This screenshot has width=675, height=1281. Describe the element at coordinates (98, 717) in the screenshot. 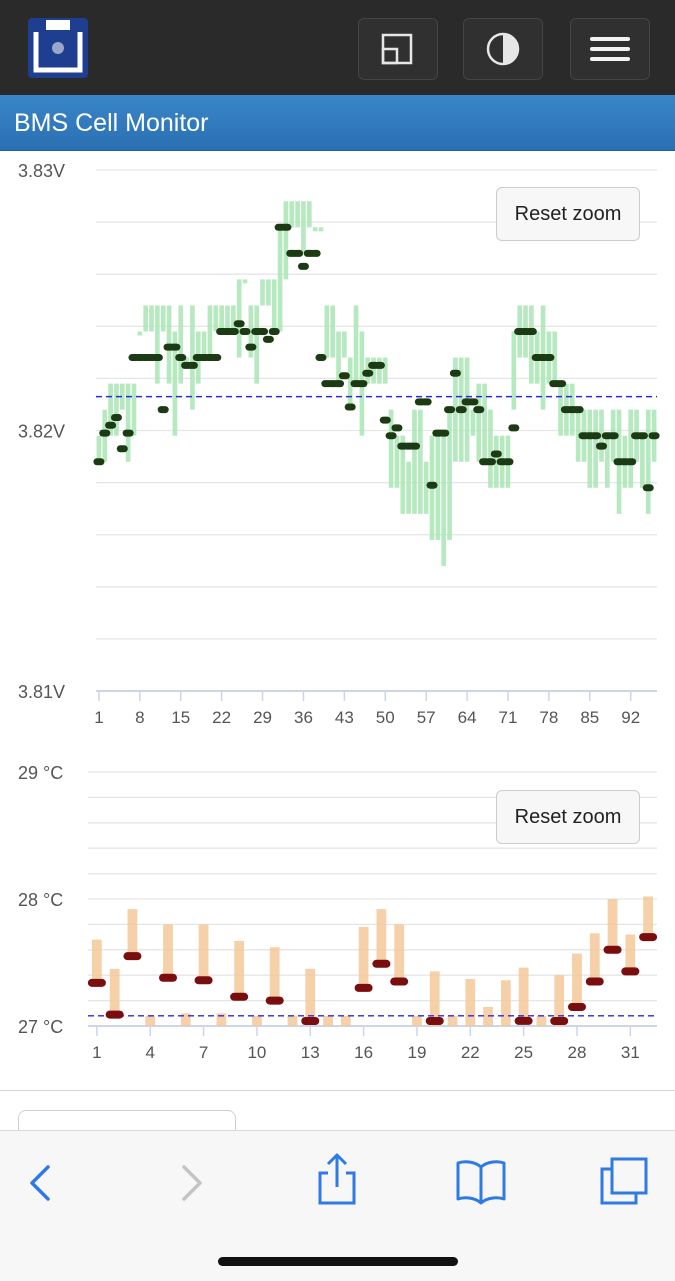

I see `x-tick-label: 1` at that location.